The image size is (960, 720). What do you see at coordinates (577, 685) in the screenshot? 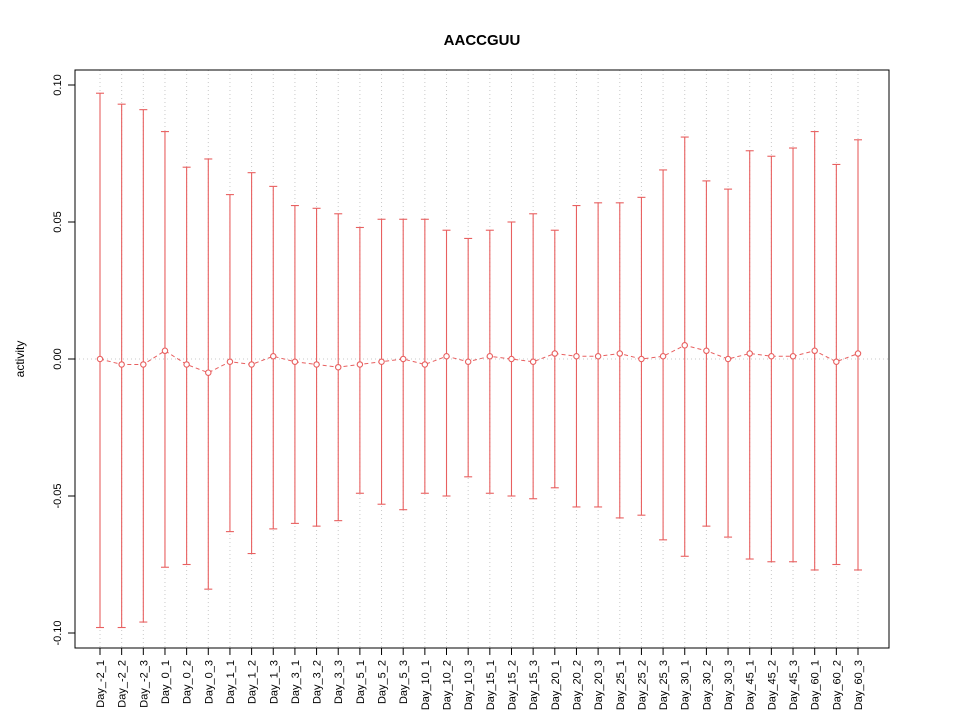
I see `x-tick-label: Day_20_2` at bounding box center [577, 685].